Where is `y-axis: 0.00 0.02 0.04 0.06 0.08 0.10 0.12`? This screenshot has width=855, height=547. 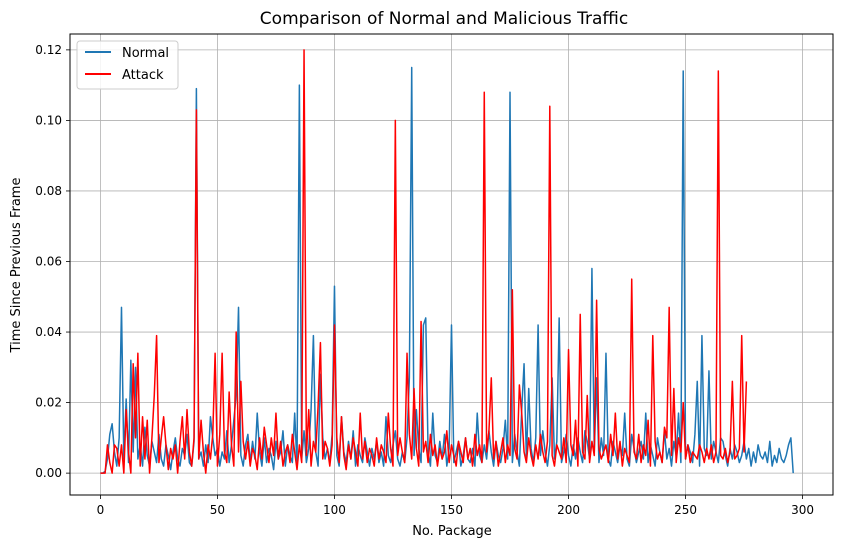 y-axis: 0.00 0.02 0.04 0.06 0.08 0.10 0.12 is located at coordinates (52, 261).